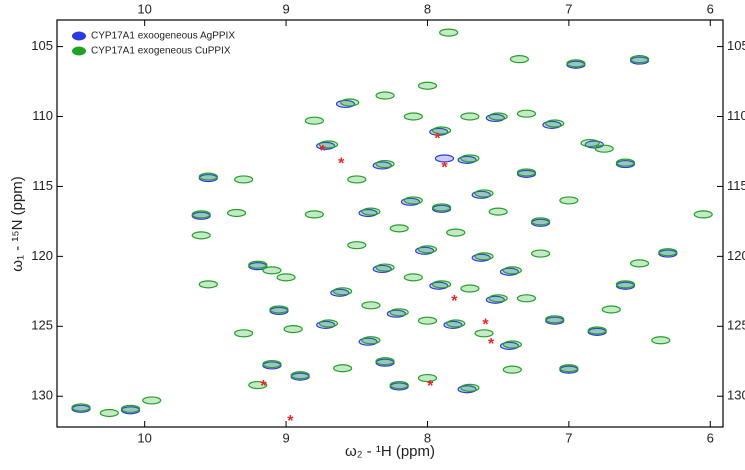  Describe the element at coordinates (427, 437) in the screenshot. I see `x-tick-label: 8` at that location.